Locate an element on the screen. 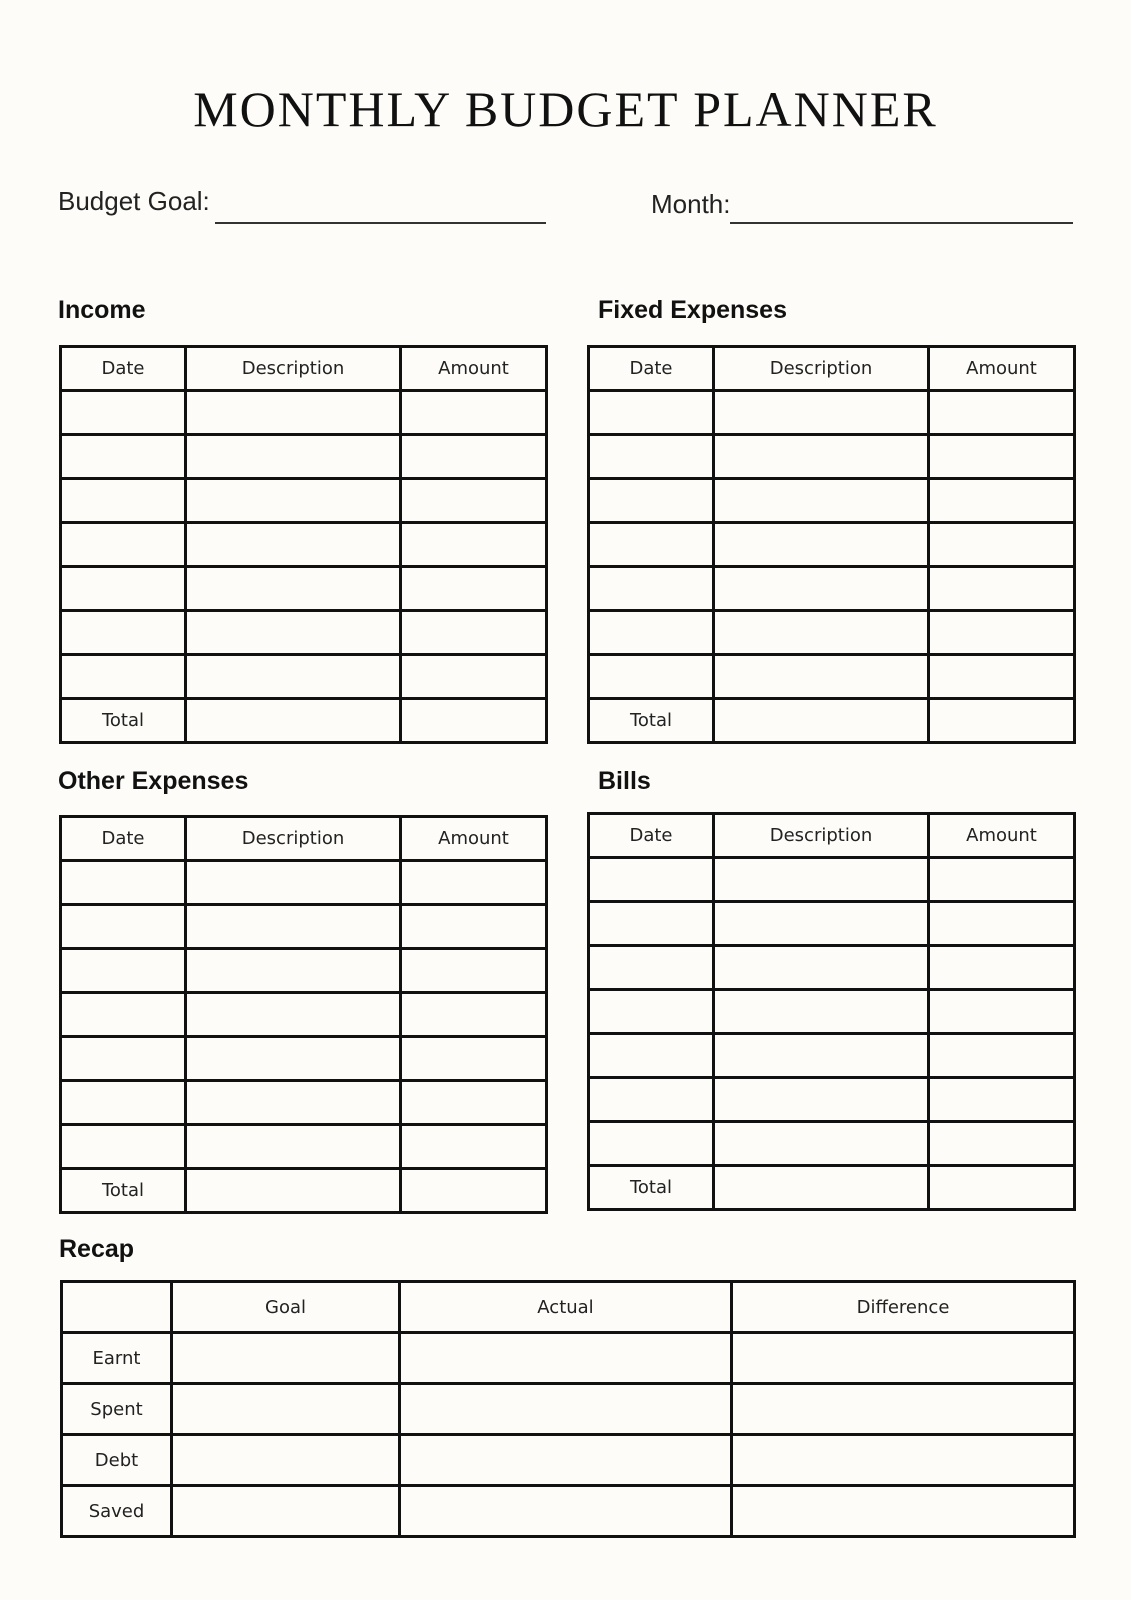 The width and height of the screenshot is (1131, 1600). month-field is located at coordinates (901, 223).